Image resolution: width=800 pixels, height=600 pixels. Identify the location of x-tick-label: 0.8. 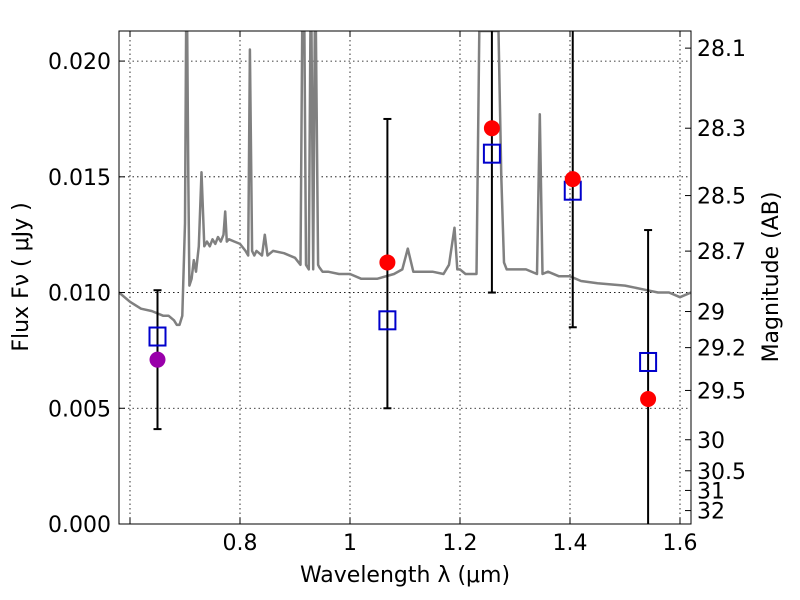
(240, 543).